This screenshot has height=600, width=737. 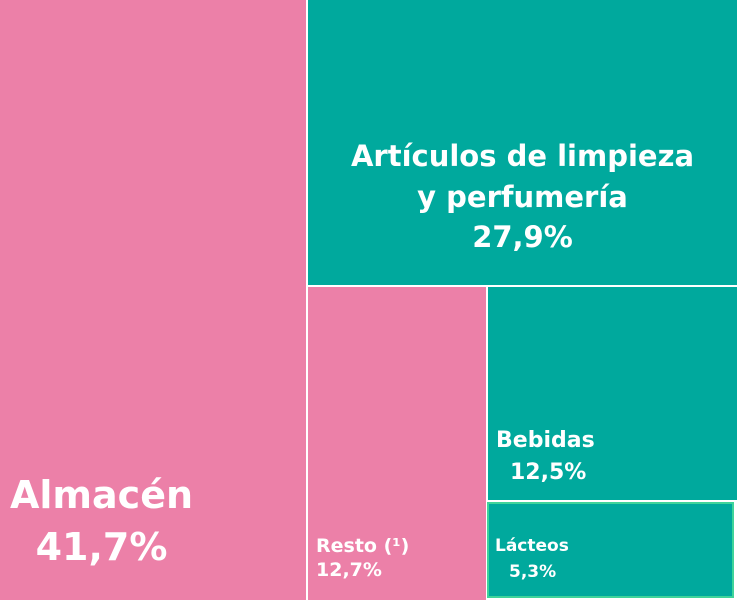 I want to click on value-almacen: 41,7%, so click(x=101, y=546).